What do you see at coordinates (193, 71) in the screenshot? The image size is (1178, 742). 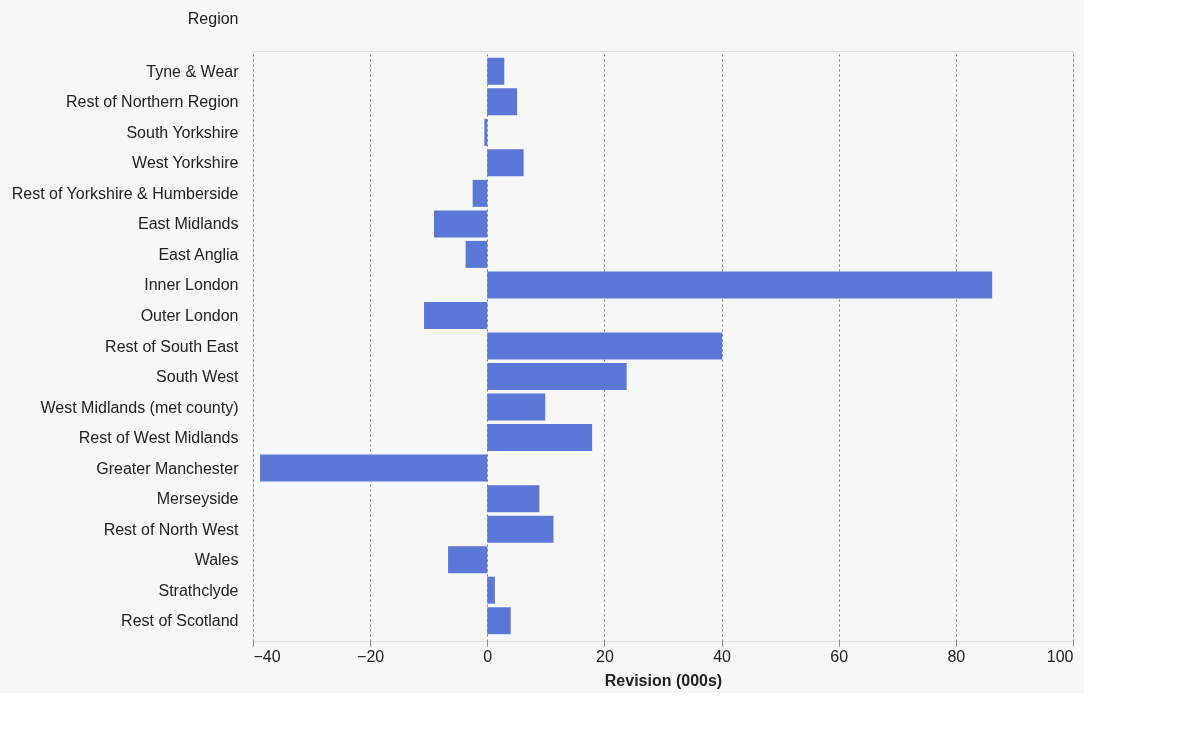 I see `y-tick-label: Tyne & Wear` at bounding box center [193, 71].